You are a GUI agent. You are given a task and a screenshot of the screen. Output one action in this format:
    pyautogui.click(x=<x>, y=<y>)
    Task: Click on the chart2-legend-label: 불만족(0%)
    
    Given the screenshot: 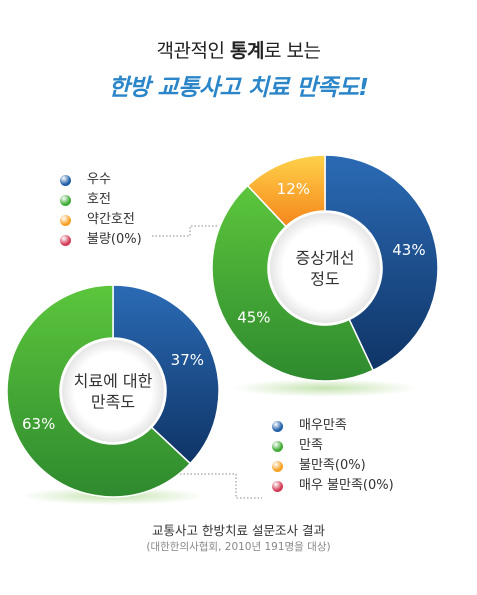 What is the action you would take?
    pyautogui.click(x=332, y=465)
    